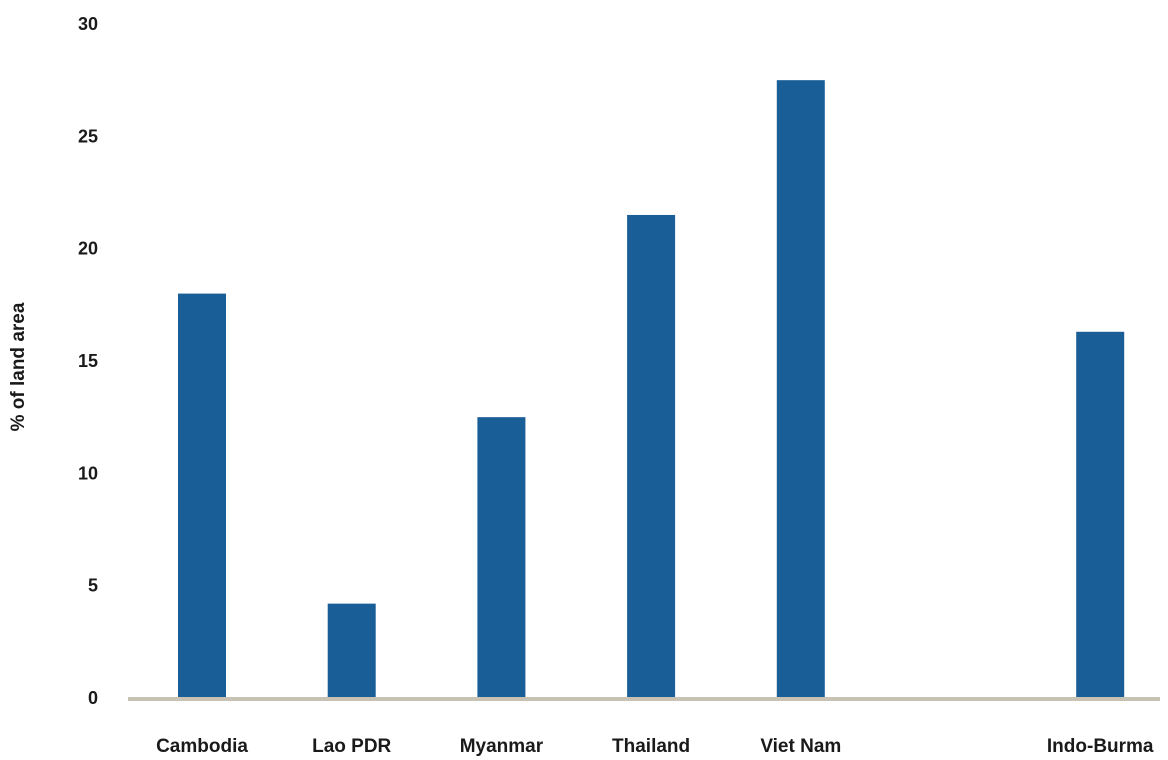  Describe the element at coordinates (651, 746) in the screenshot. I see `x-category-label: Thailand` at that location.